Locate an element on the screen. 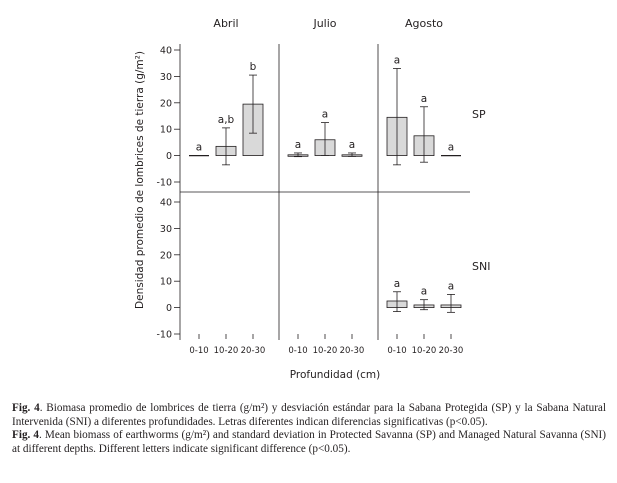 The width and height of the screenshot is (617, 483). panel-agosto-sp: a a a is located at coordinates (423, 110).